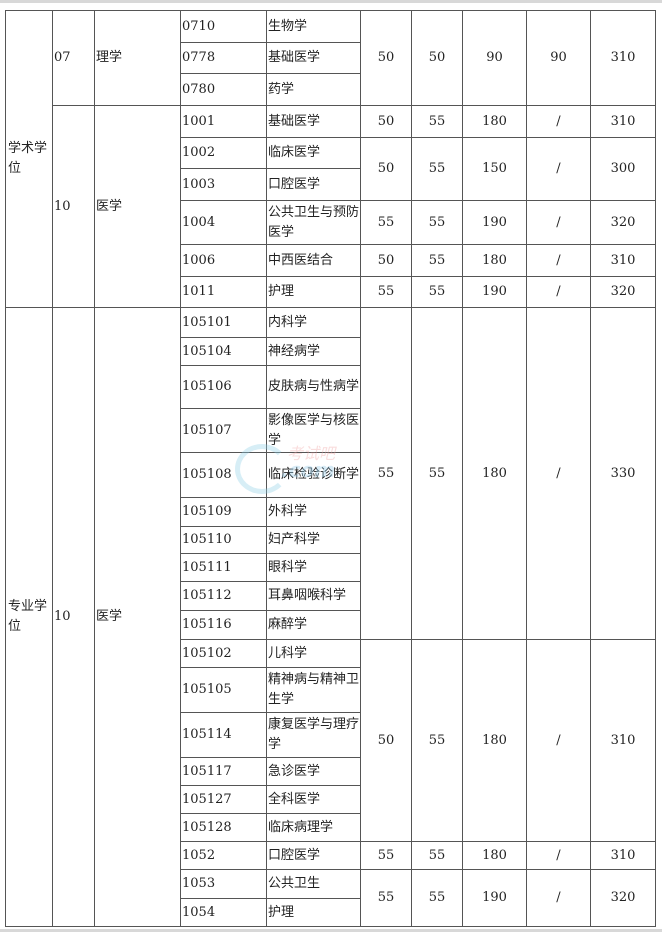 The image size is (662, 932). I want to click on top-edge, so click(331, 1).